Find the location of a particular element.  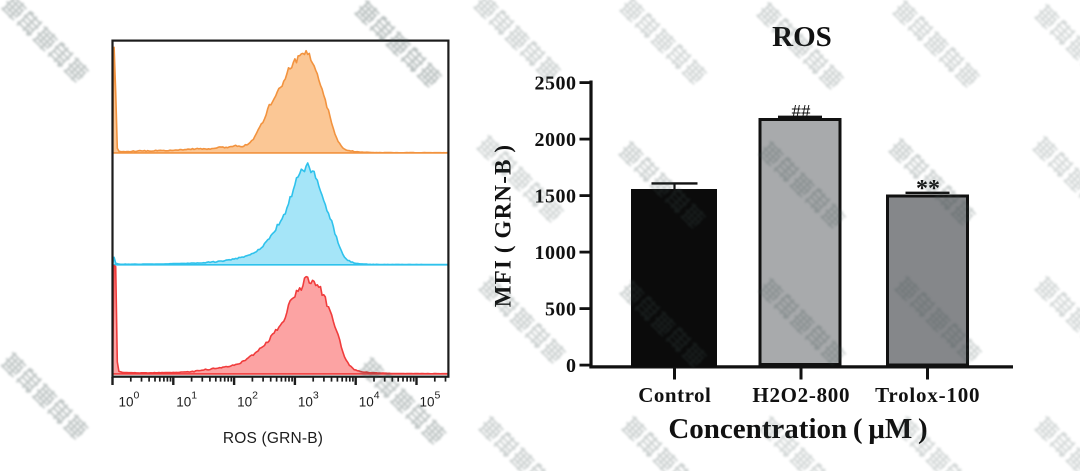

svg-text: 1 is located at coordinates (194, 396).